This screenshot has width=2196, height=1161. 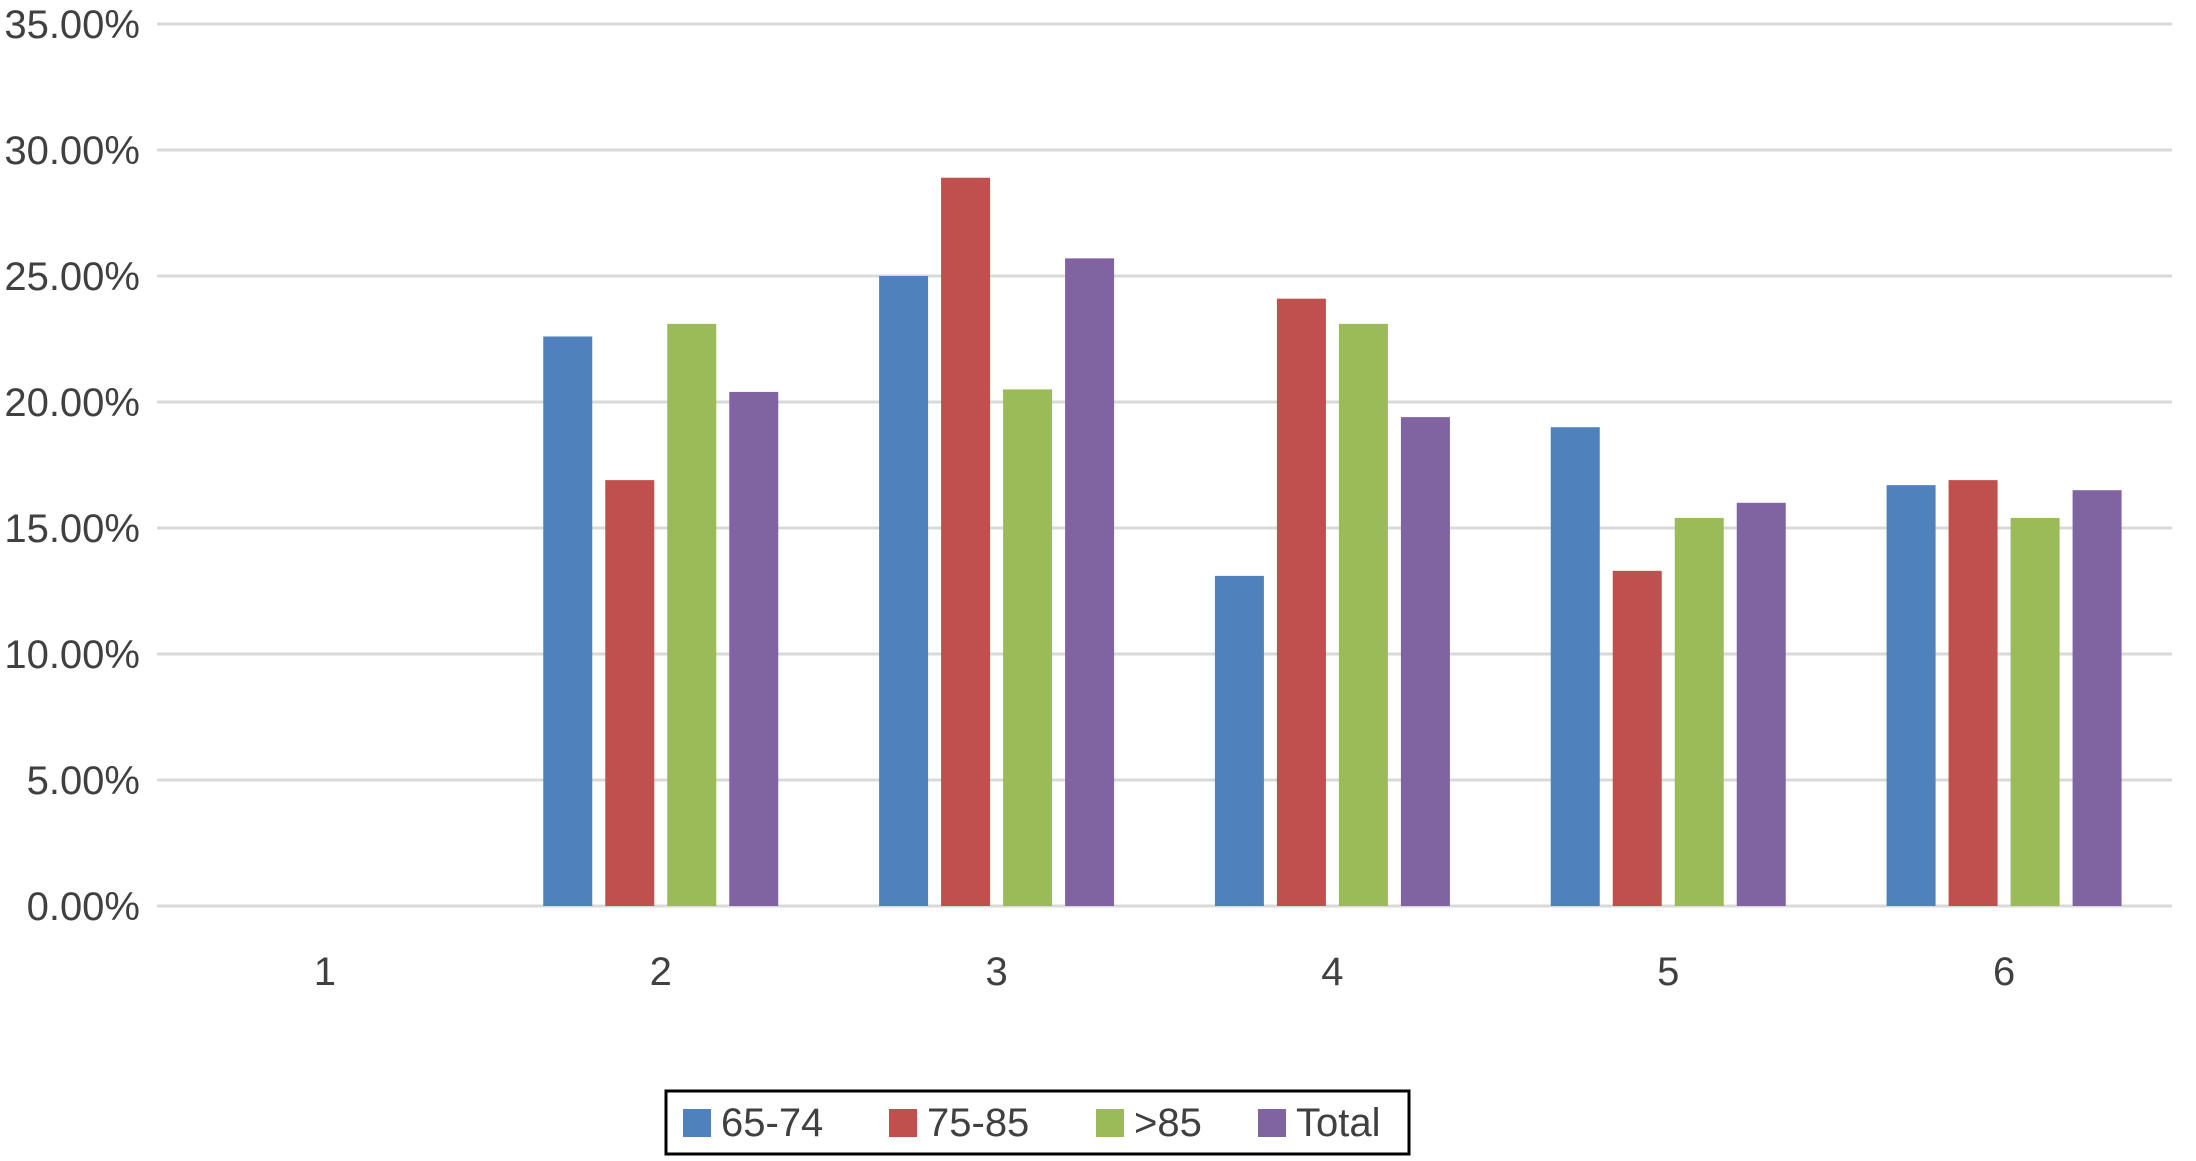 What do you see at coordinates (72, 529) in the screenshot?
I see `y-tick-label: 15.00%` at bounding box center [72, 529].